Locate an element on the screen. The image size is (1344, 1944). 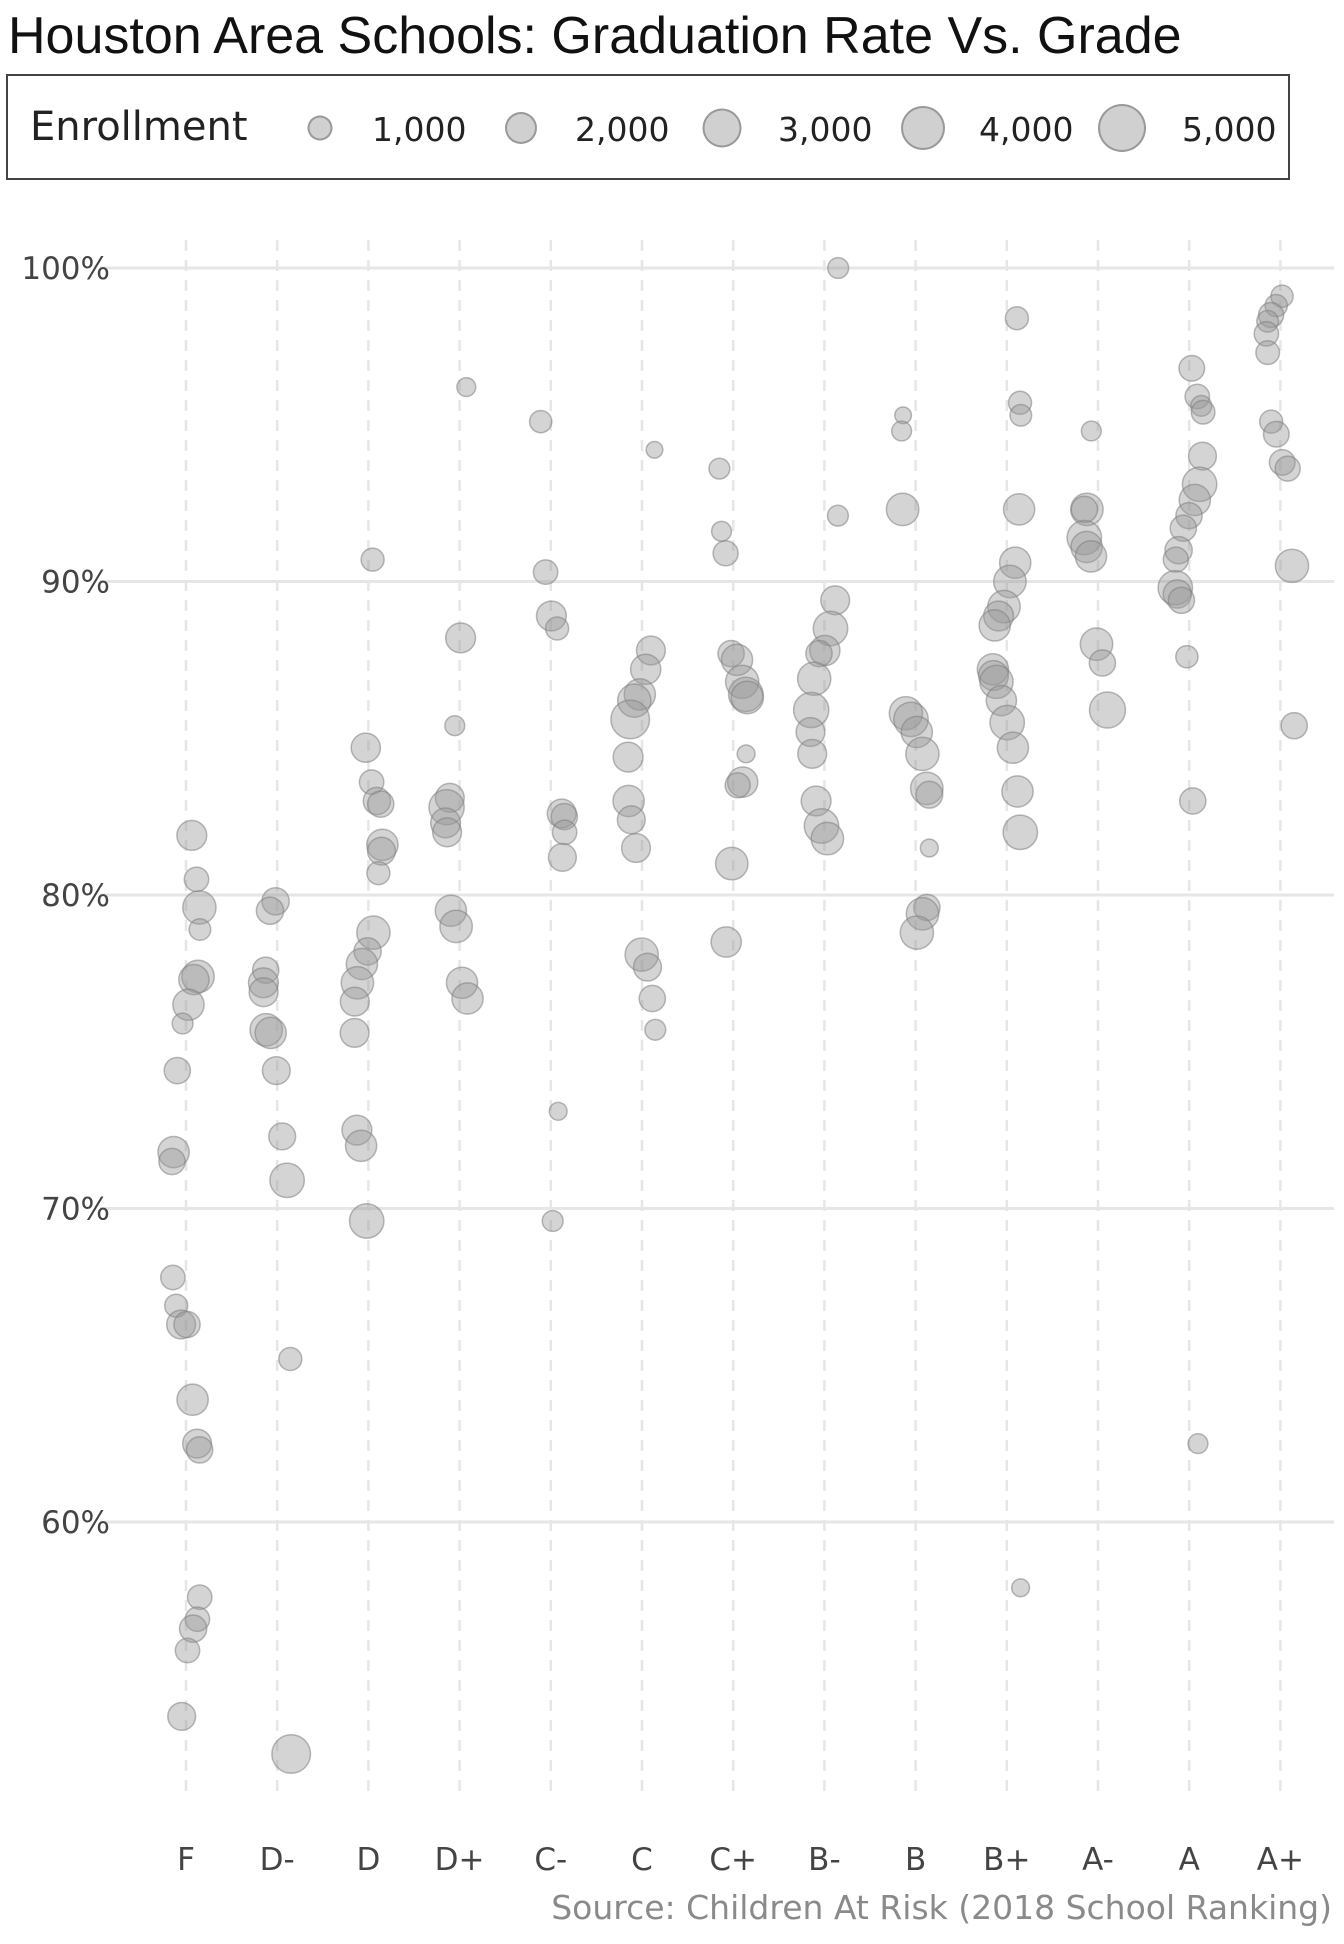
x-axis-tick-labels: F D- D D+ C- C C+ B- B B+ A- A A+ is located at coordinates (740, 1860).